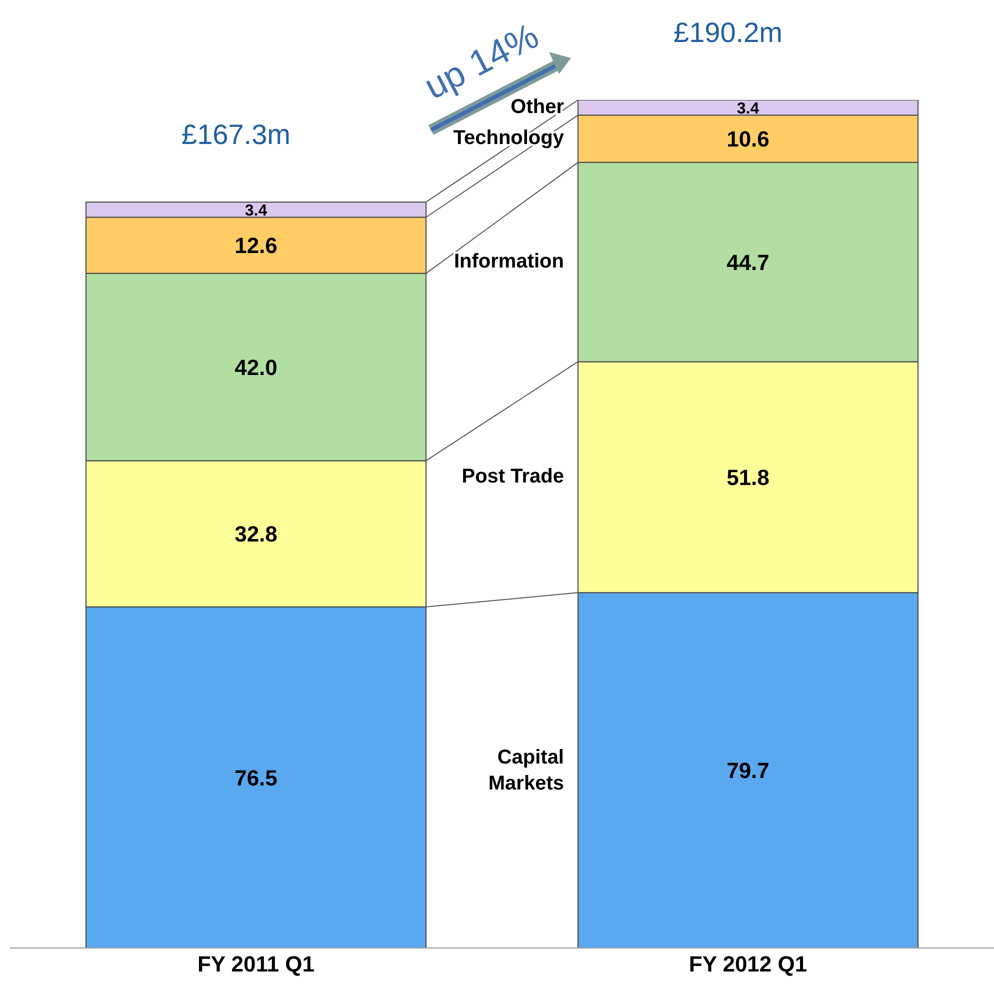 The width and height of the screenshot is (994, 995). I want to click on data-label: 42.0, so click(256, 367).